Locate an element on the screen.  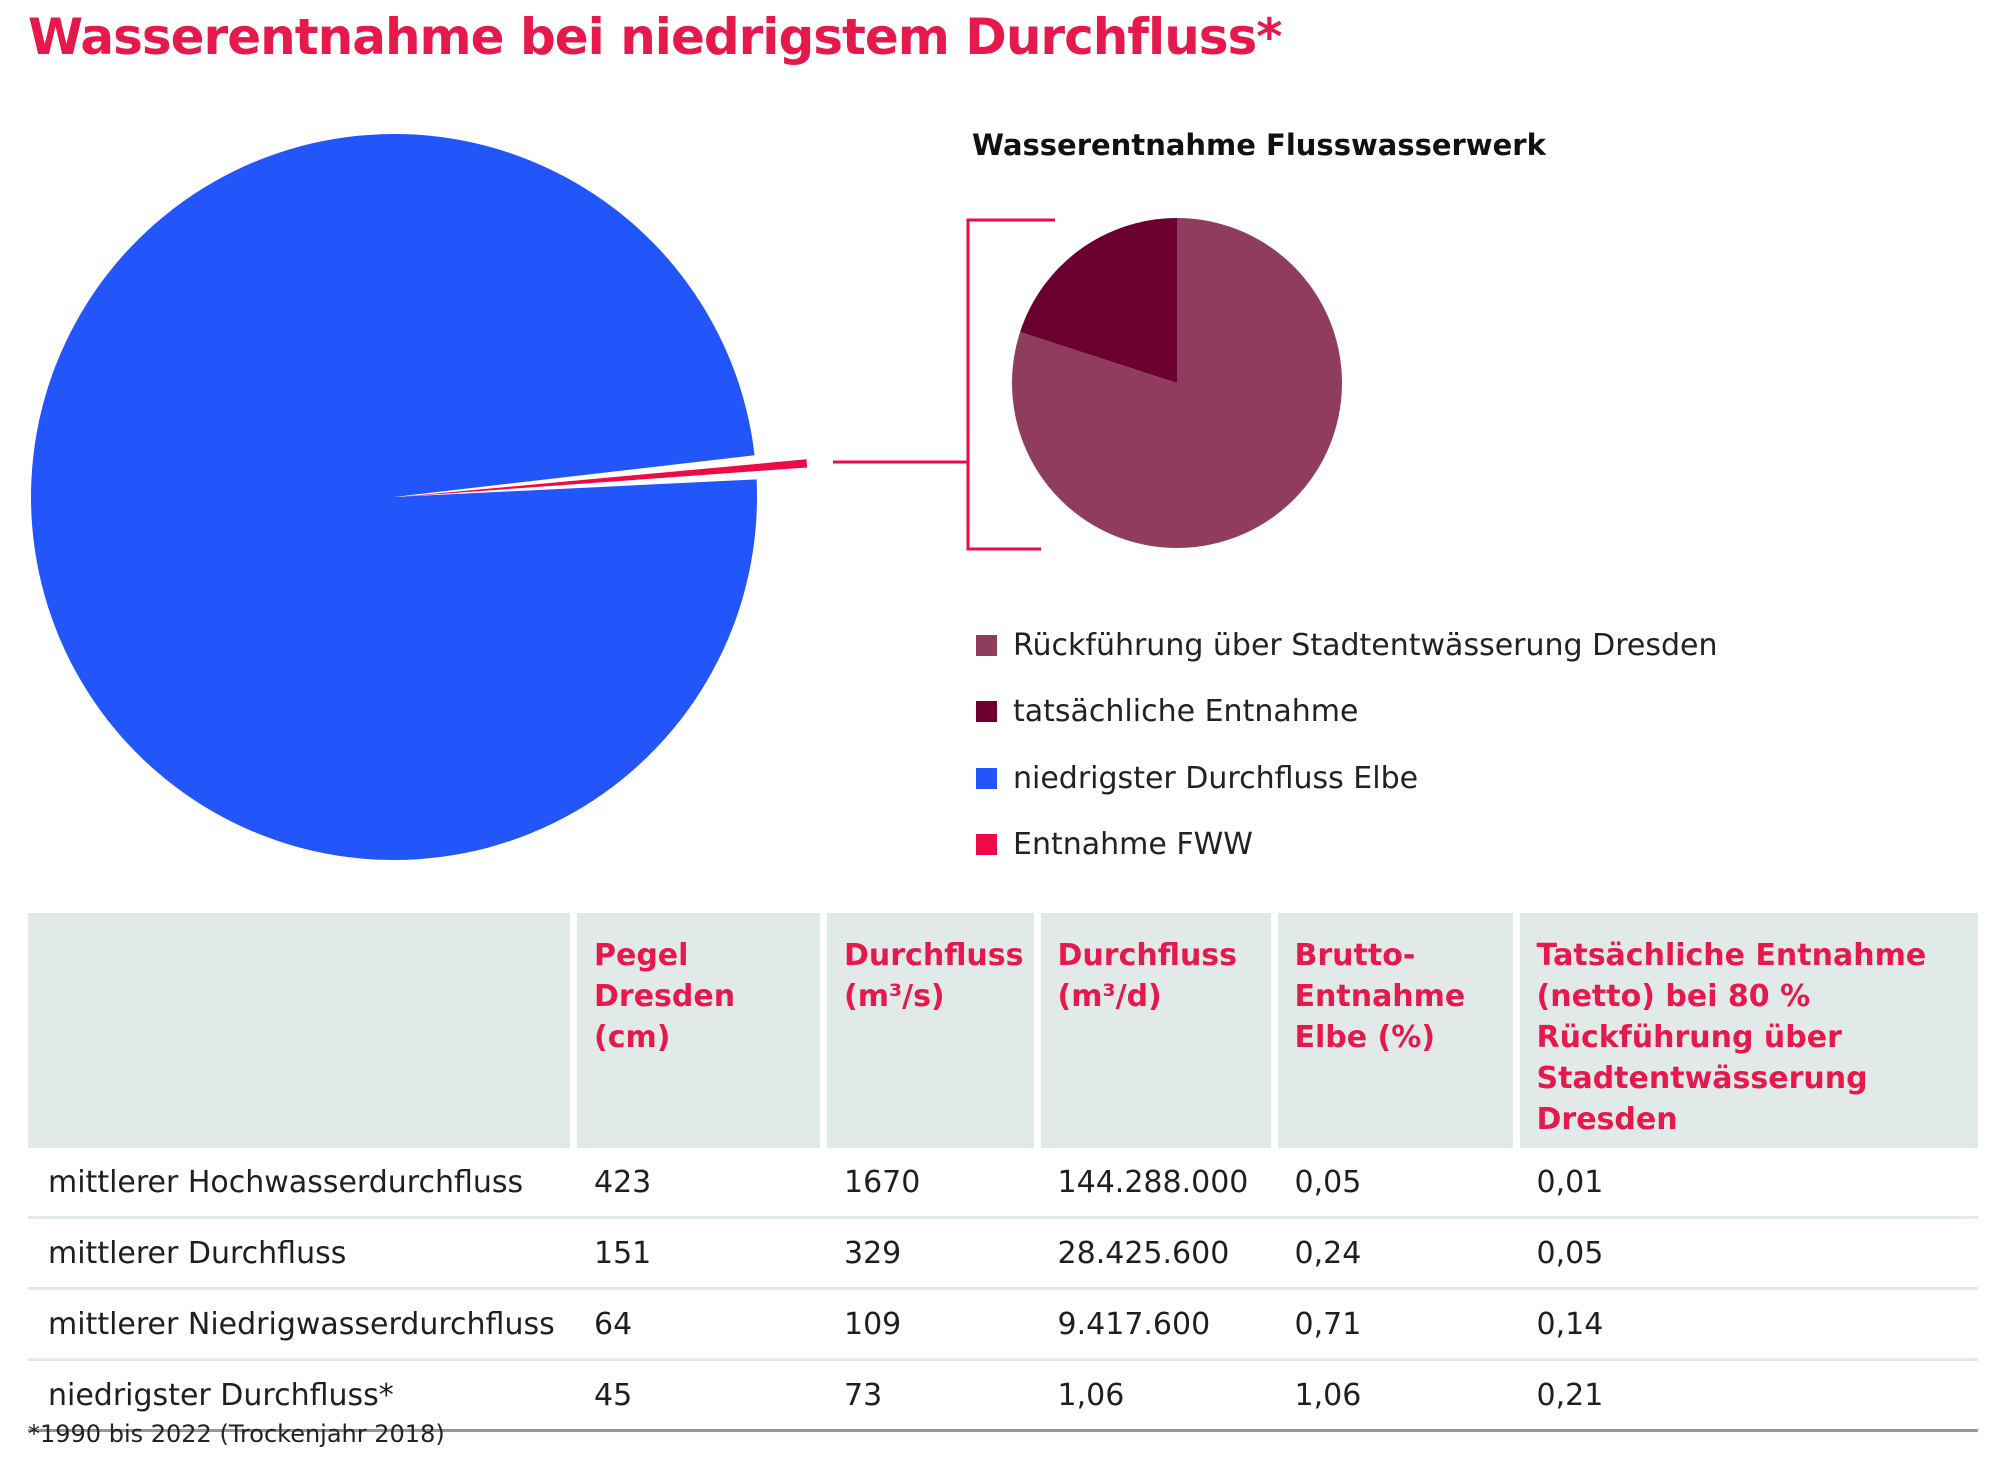
row-label: mittlerer Hochwasserdurchfluss is located at coordinates (302, 1183).